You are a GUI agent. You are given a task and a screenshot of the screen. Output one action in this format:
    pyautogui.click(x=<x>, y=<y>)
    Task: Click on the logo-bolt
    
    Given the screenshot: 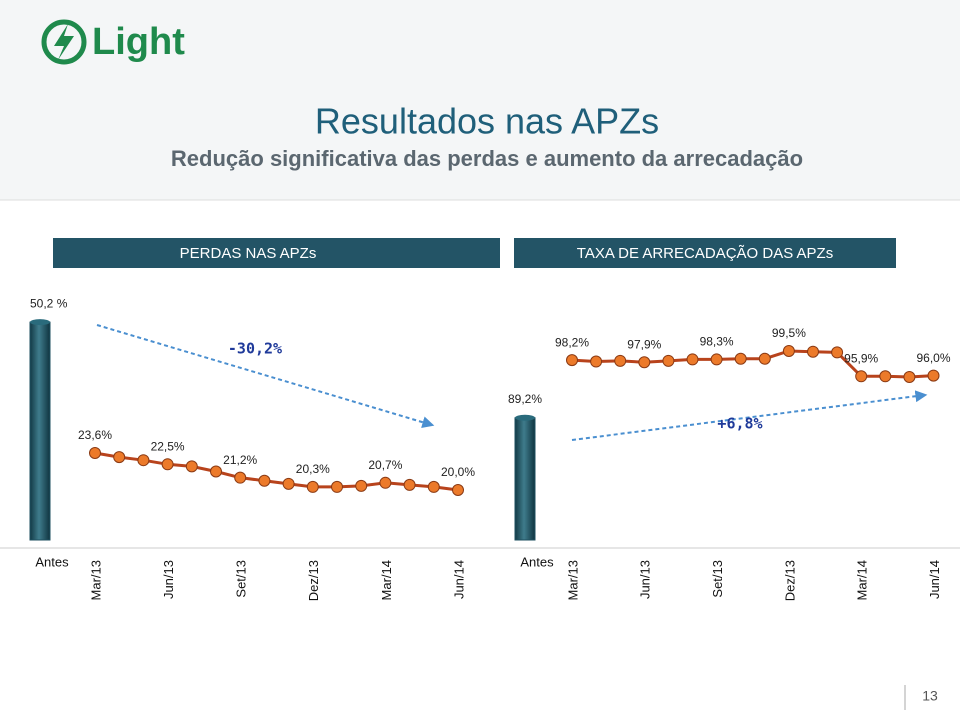 What is the action you would take?
    pyautogui.click(x=64, y=42)
    